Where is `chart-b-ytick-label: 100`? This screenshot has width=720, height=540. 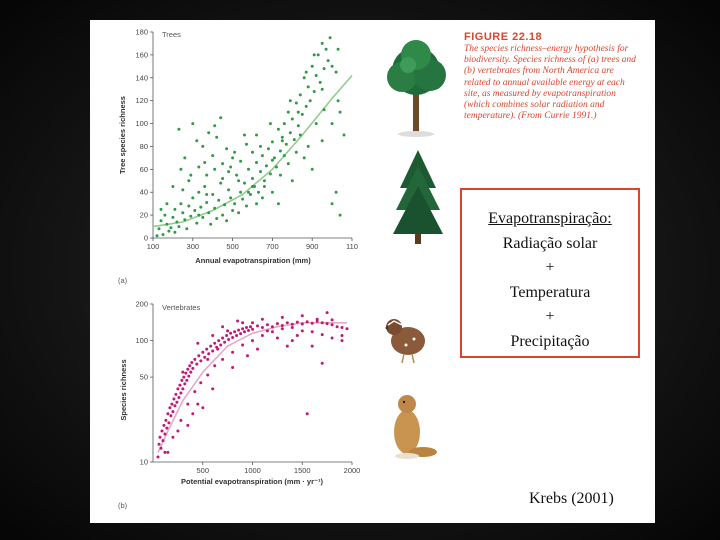
chart-b-ytick-label: 100 is located at coordinates (141, 340).